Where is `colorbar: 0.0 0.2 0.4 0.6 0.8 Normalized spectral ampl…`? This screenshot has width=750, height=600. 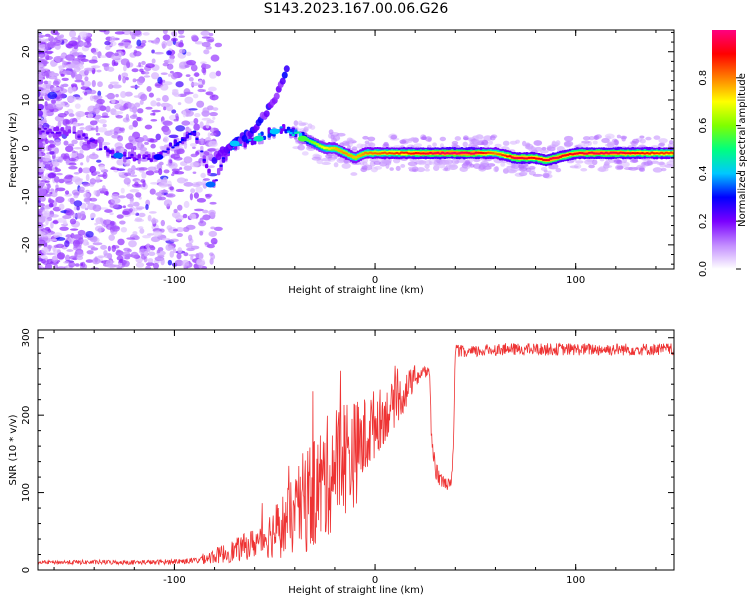
colorbar: 0.0 0.2 0.4 0.6 0.8 Normalized spectral ampl… is located at coordinates (723, 153).